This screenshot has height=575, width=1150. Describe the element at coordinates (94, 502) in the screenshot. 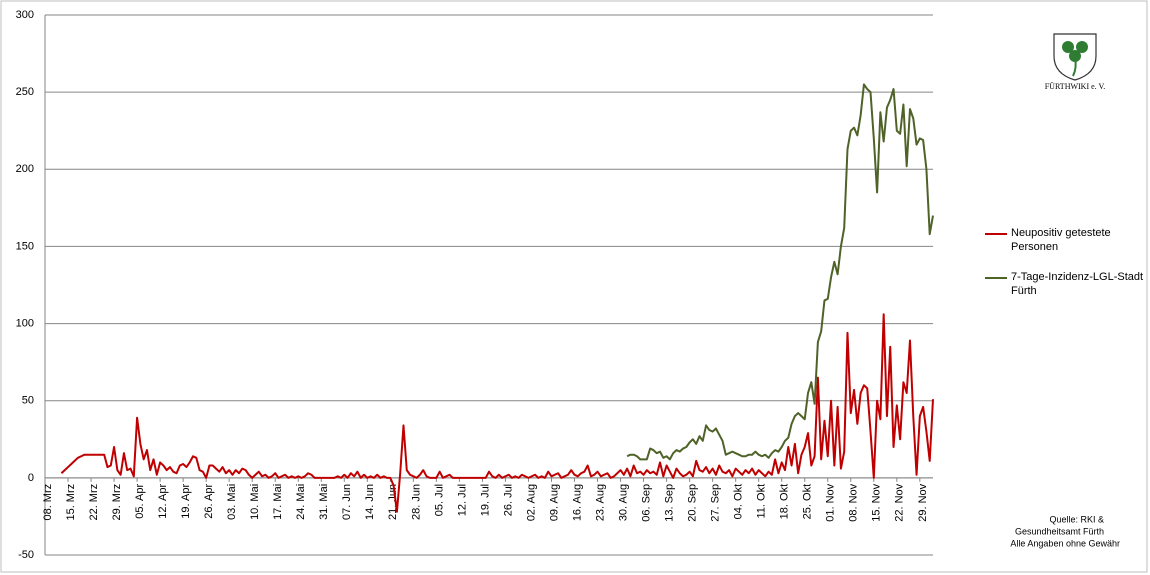

I see `x-tick-label: 22. Mrz` at that location.